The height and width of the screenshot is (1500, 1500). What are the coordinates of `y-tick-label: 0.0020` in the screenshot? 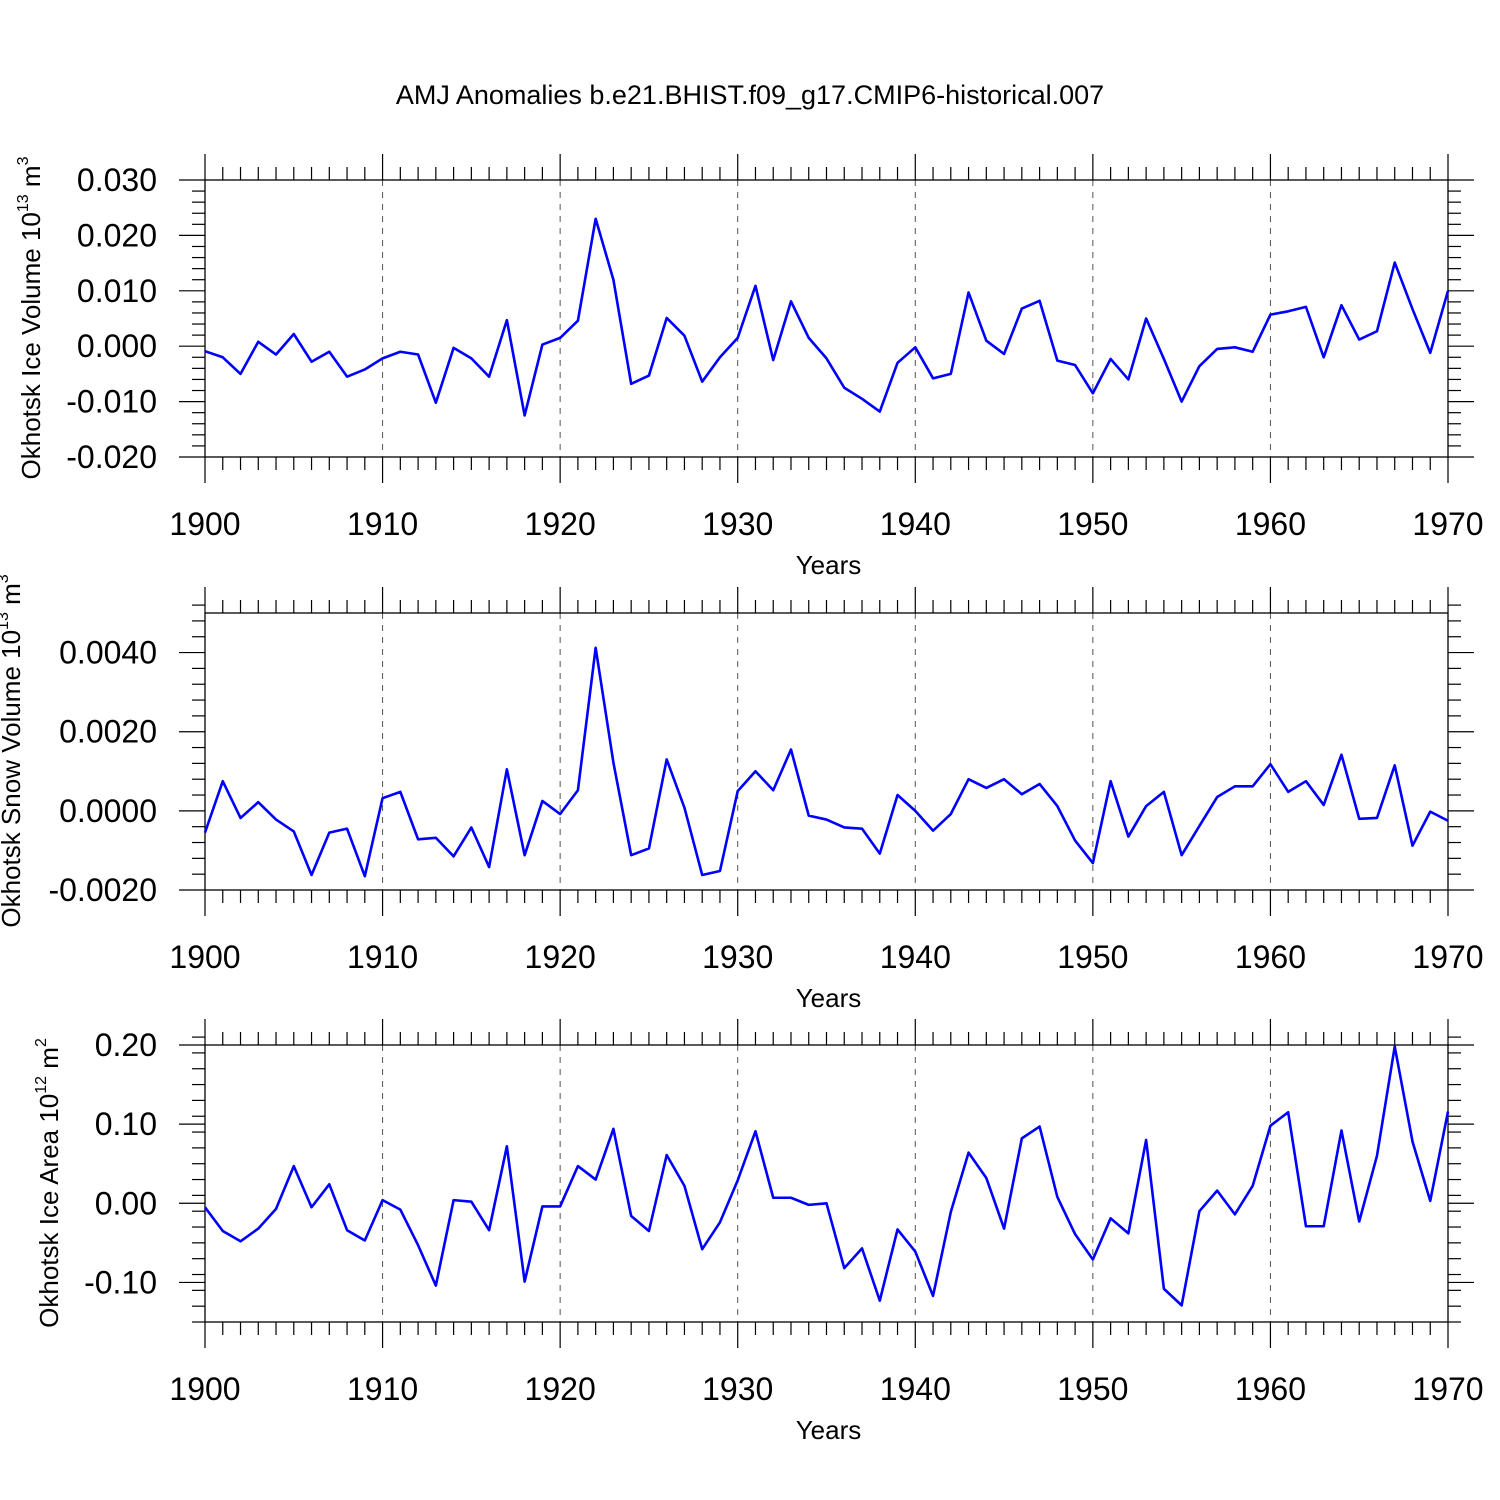 It's located at (108, 732).